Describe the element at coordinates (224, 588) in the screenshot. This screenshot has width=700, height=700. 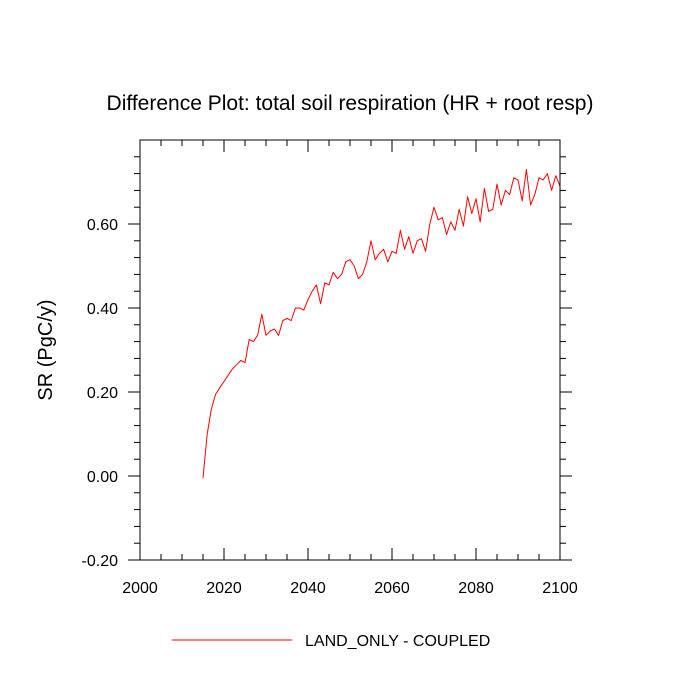
I see `x-tick-label: 2020` at that location.